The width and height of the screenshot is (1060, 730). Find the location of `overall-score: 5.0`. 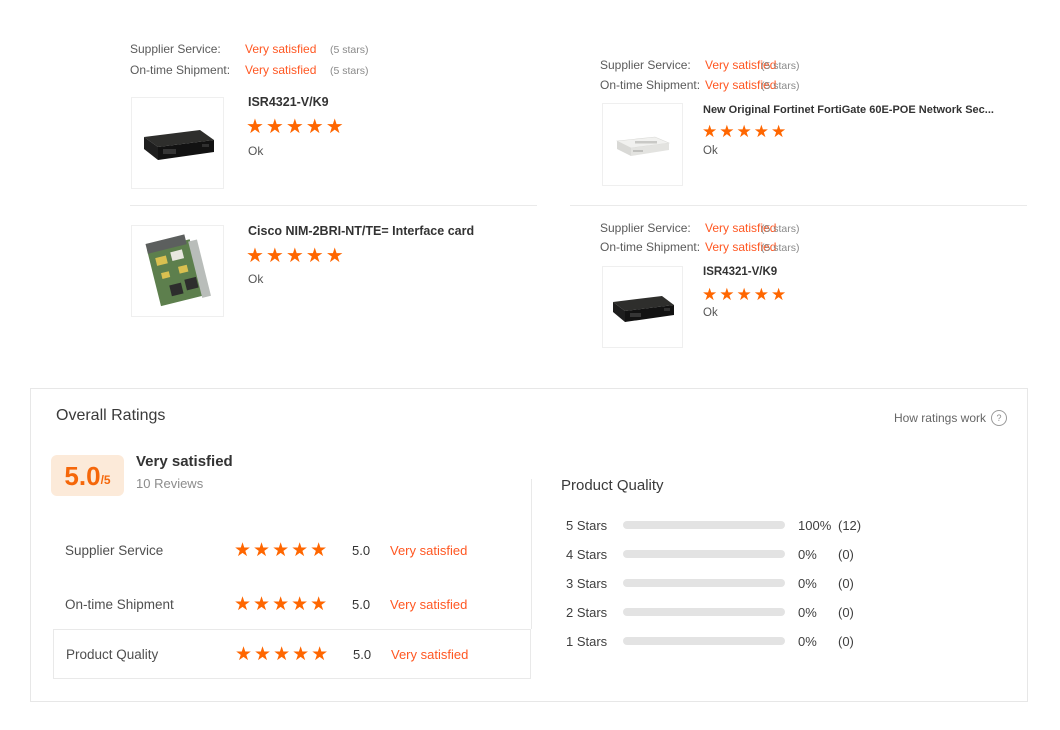

overall-score: 5.0 is located at coordinates (82, 475).